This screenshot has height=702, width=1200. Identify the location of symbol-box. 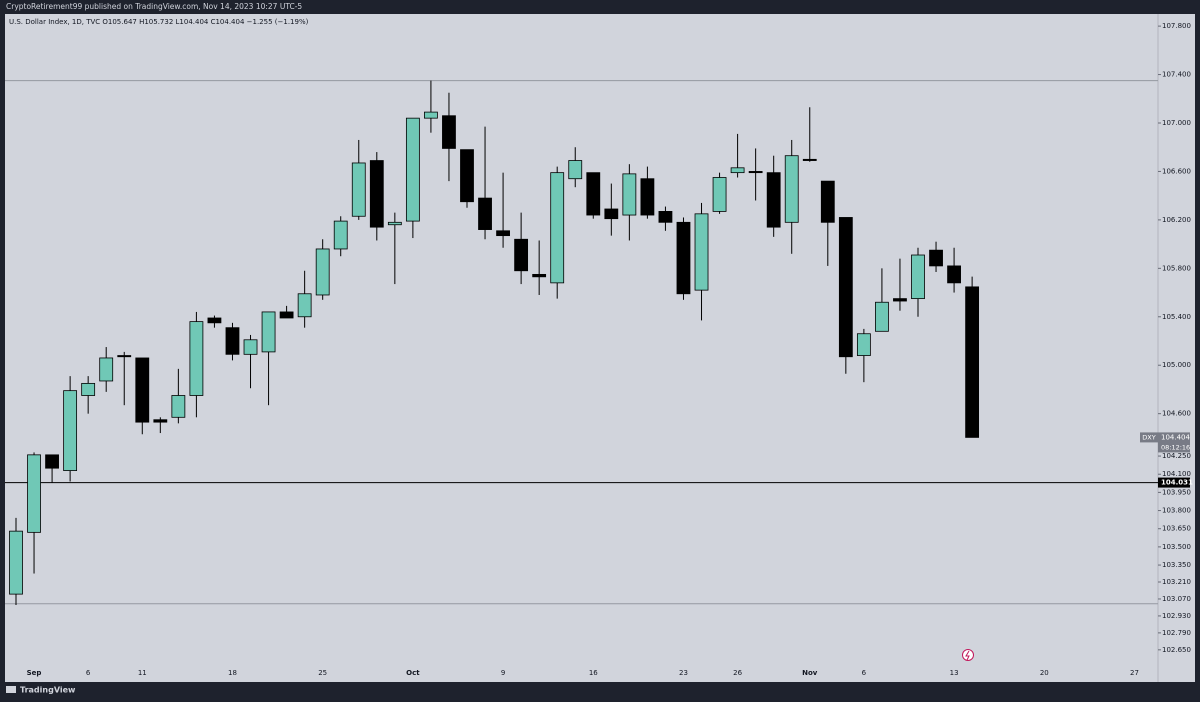
(1149, 437).